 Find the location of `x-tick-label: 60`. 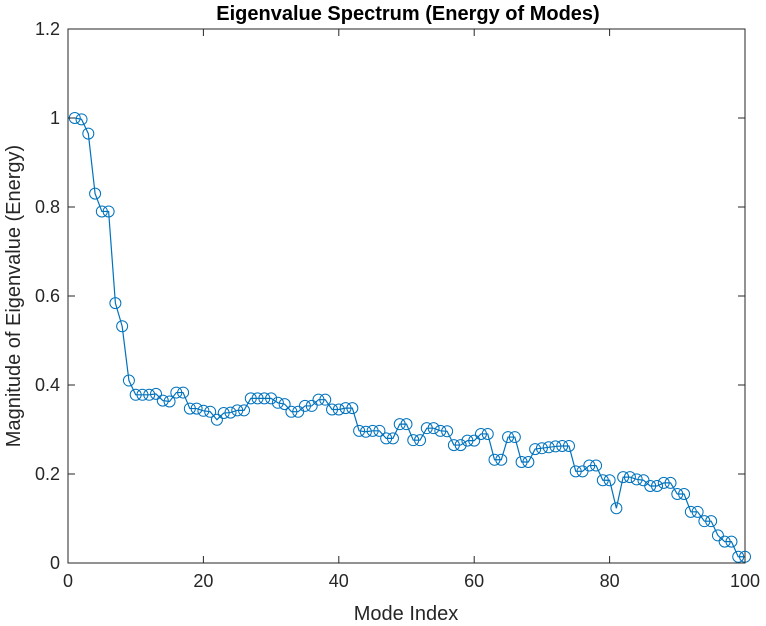

x-tick-label: 60 is located at coordinates (474, 581).